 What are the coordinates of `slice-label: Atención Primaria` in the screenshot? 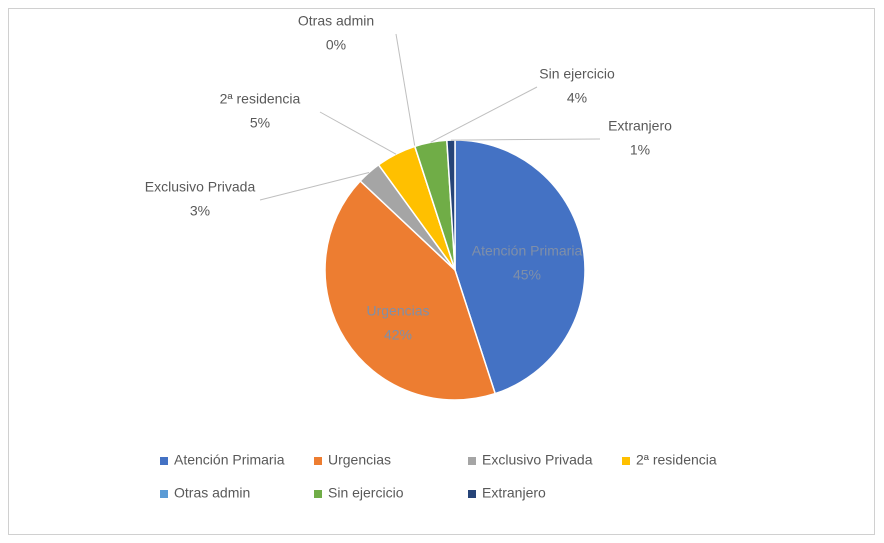 It's located at (527, 251).